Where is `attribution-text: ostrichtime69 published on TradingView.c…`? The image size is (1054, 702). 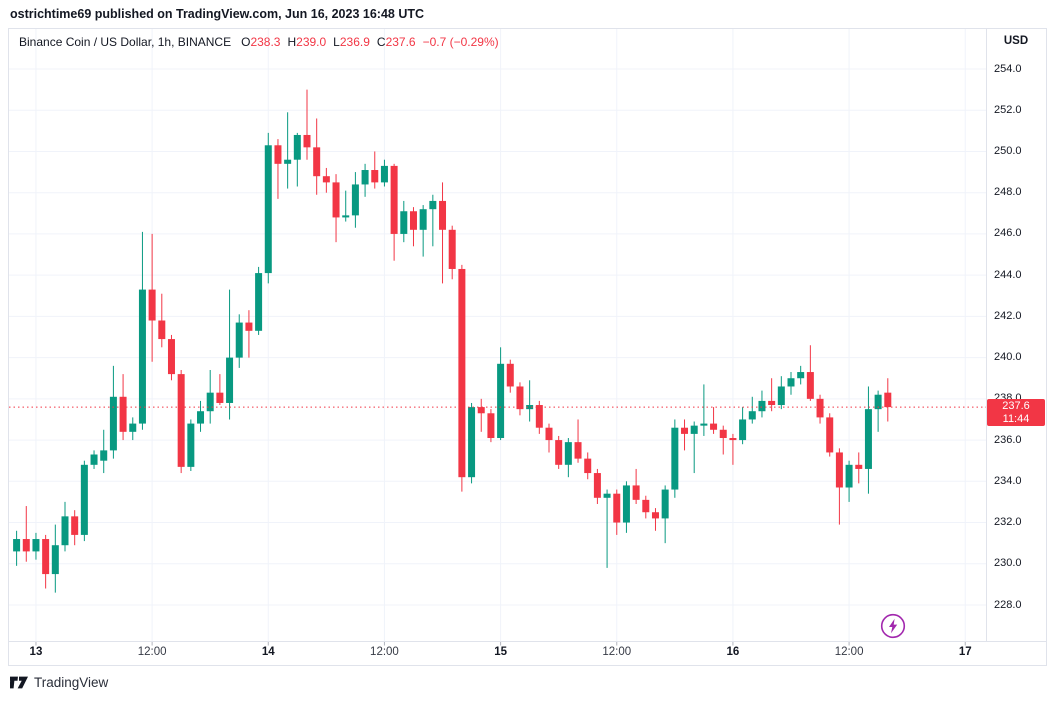
attribution-text: ostrichtime69 published on TradingView.c… is located at coordinates (217, 14).